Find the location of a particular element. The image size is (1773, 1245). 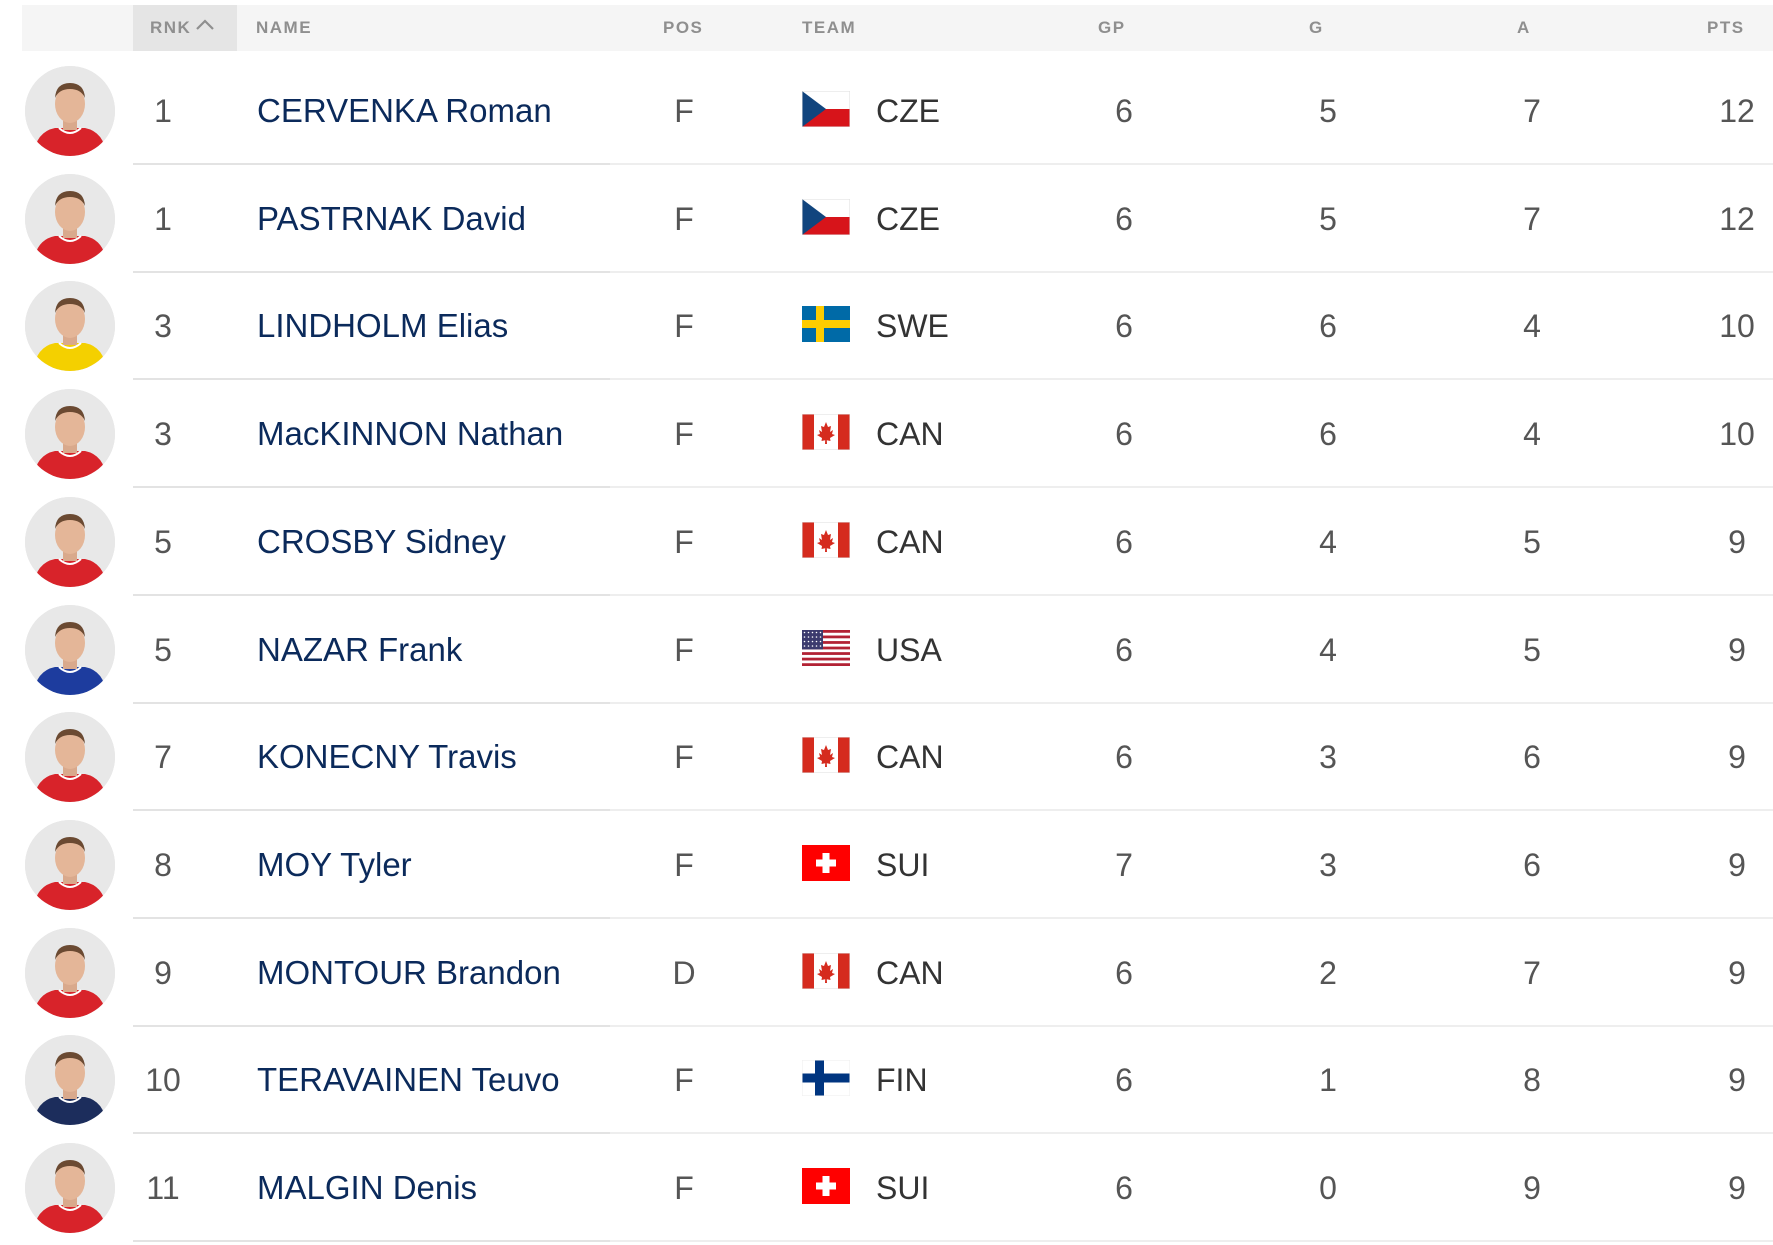

rank-cell: 10 is located at coordinates (163, 1080).